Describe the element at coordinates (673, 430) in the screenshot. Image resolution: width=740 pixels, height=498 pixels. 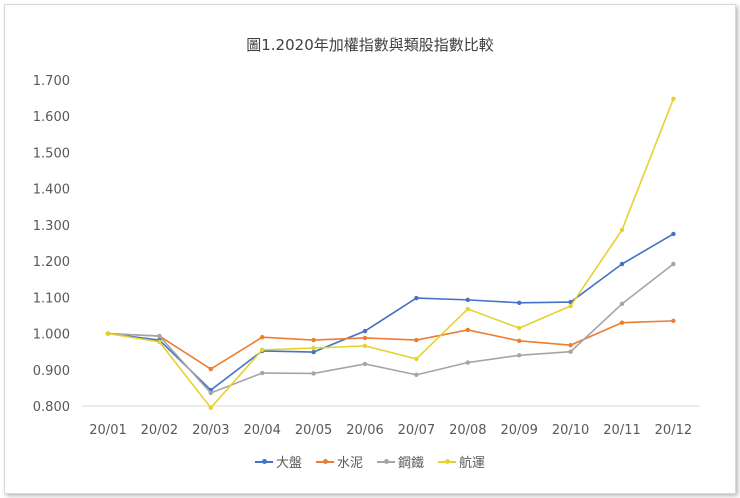
I see `x-tick-label: 20/12` at that location.